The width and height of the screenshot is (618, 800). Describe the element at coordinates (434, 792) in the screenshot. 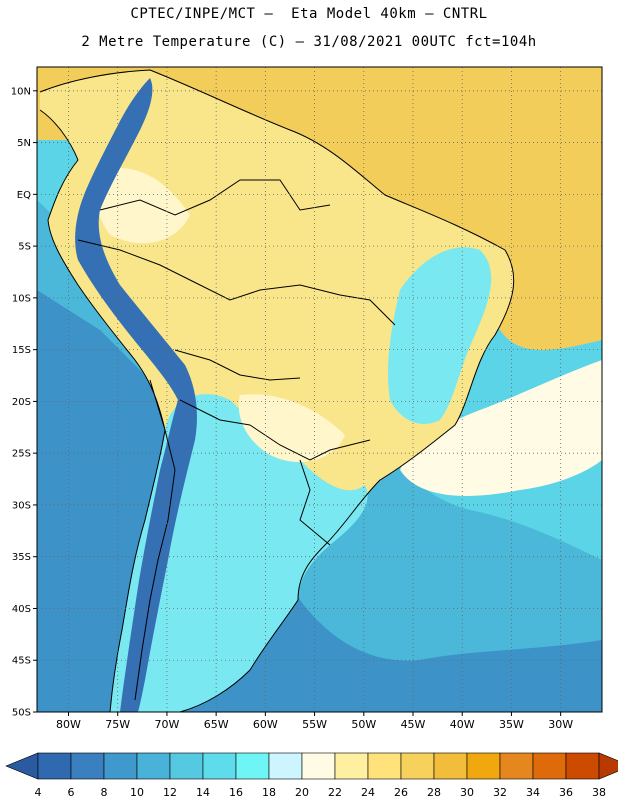

I see `colorbar-label: 28` at that location.